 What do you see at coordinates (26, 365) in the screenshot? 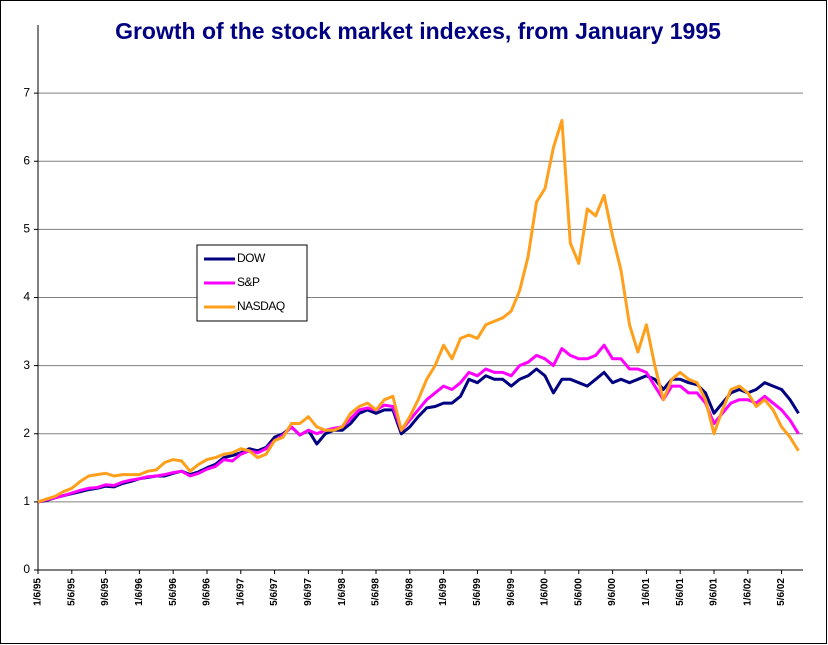
I see `y-tick-label: 3` at bounding box center [26, 365].